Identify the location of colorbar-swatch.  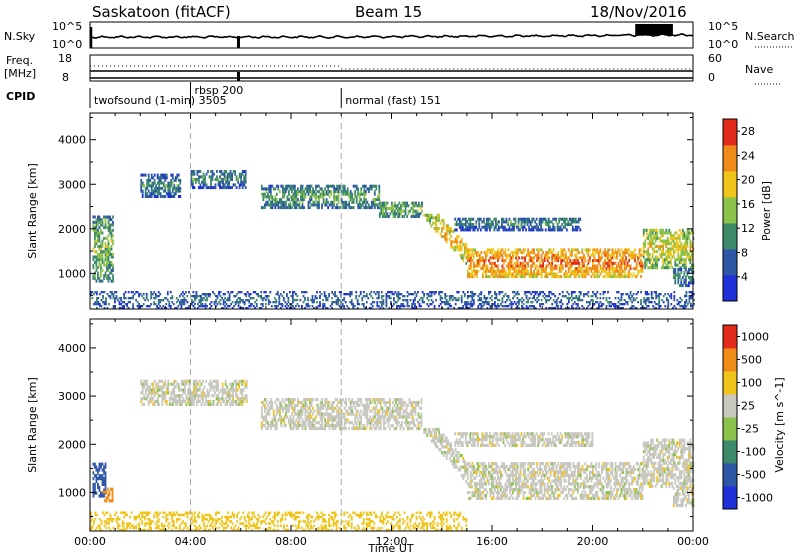
(730, 184).